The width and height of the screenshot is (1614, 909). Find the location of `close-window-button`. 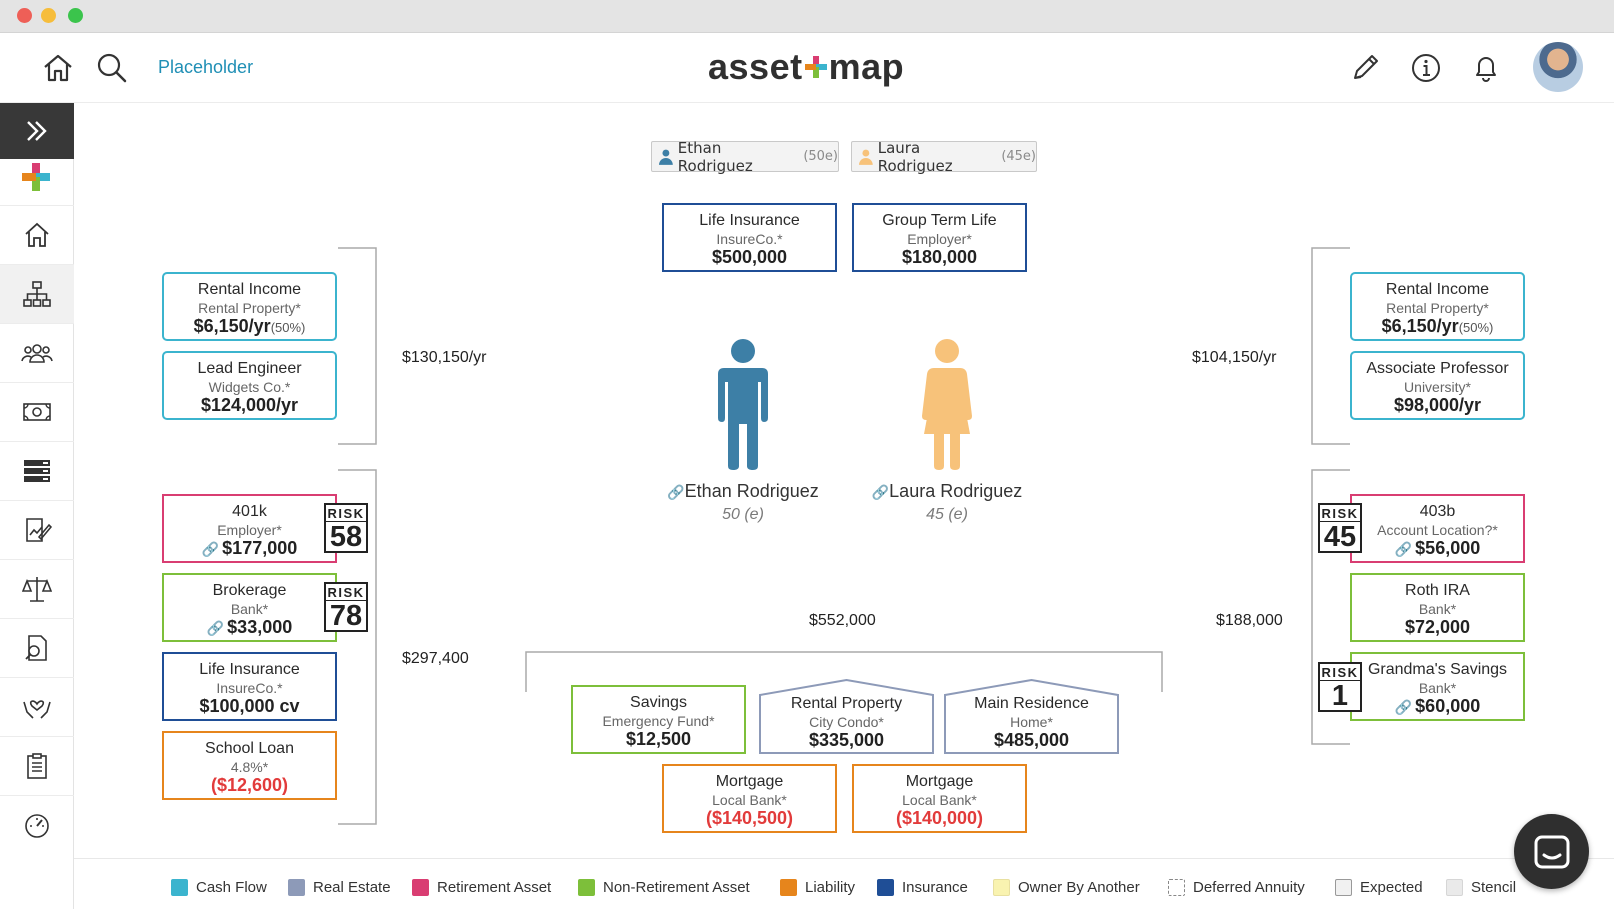

close-window-button is located at coordinates (24, 15).